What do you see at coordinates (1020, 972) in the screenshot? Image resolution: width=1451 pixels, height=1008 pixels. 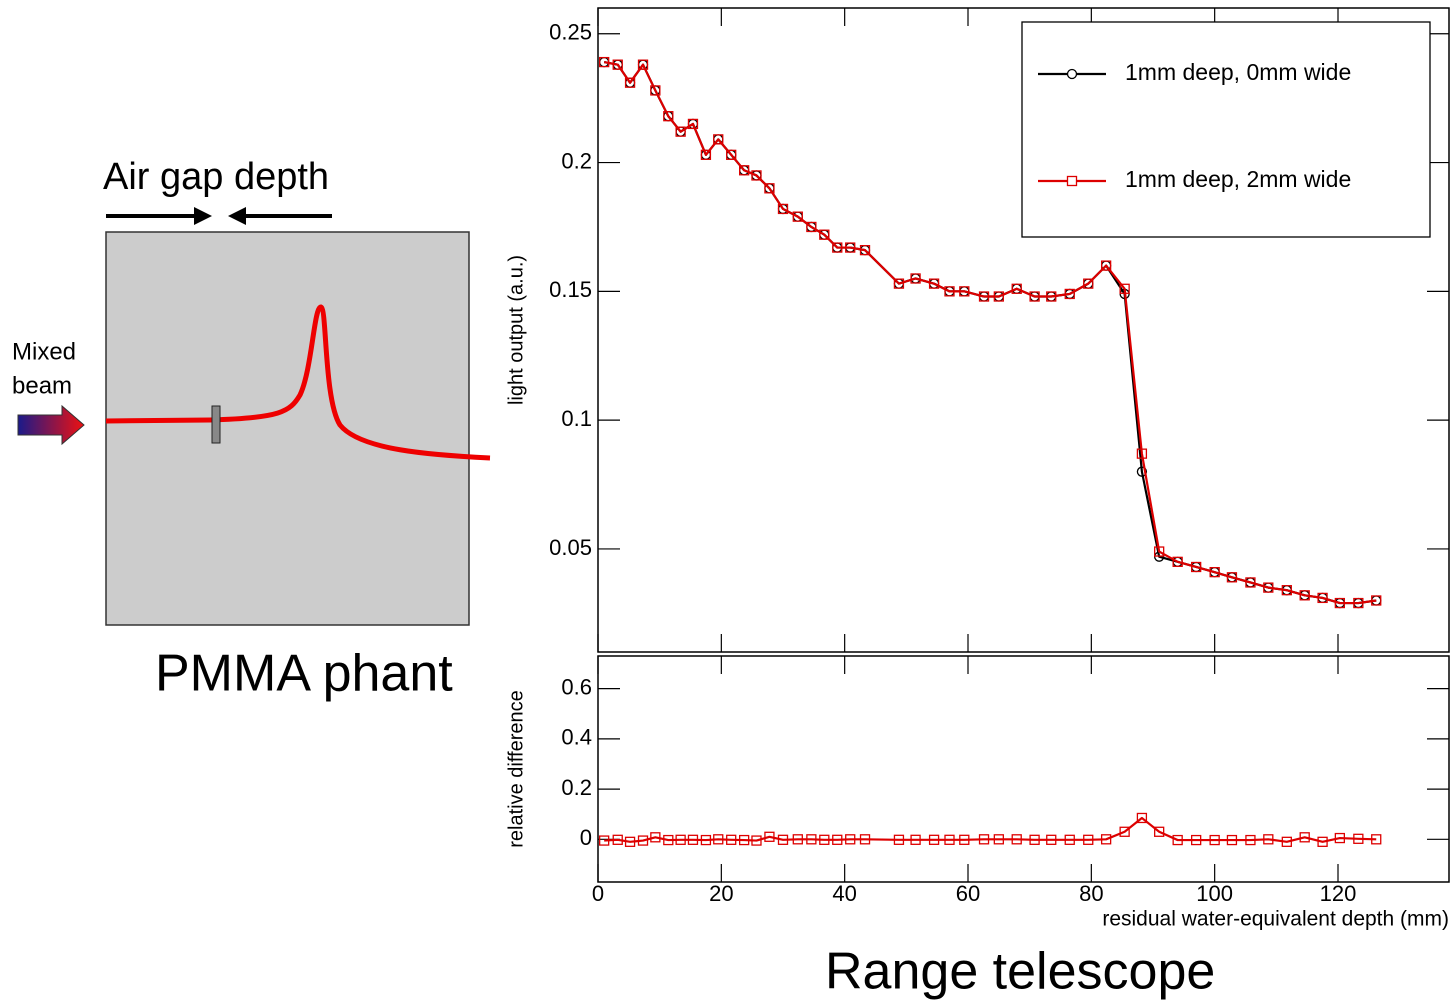 I see `detector-label: Range telescope` at bounding box center [1020, 972].